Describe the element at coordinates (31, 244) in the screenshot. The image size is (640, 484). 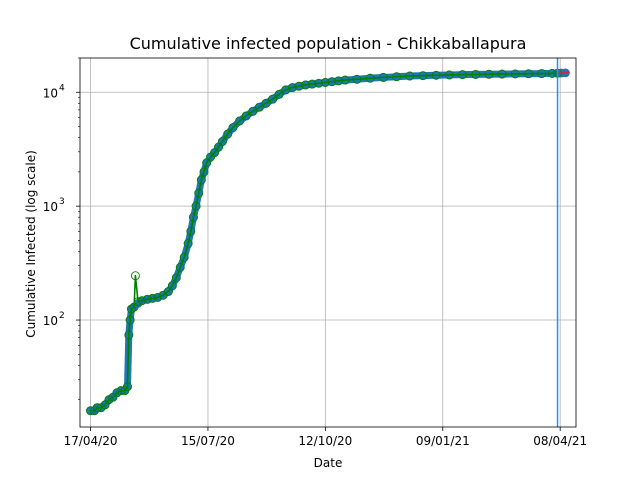
I see `y-axis-label: Cumulative Infected (log scale)` at that location.